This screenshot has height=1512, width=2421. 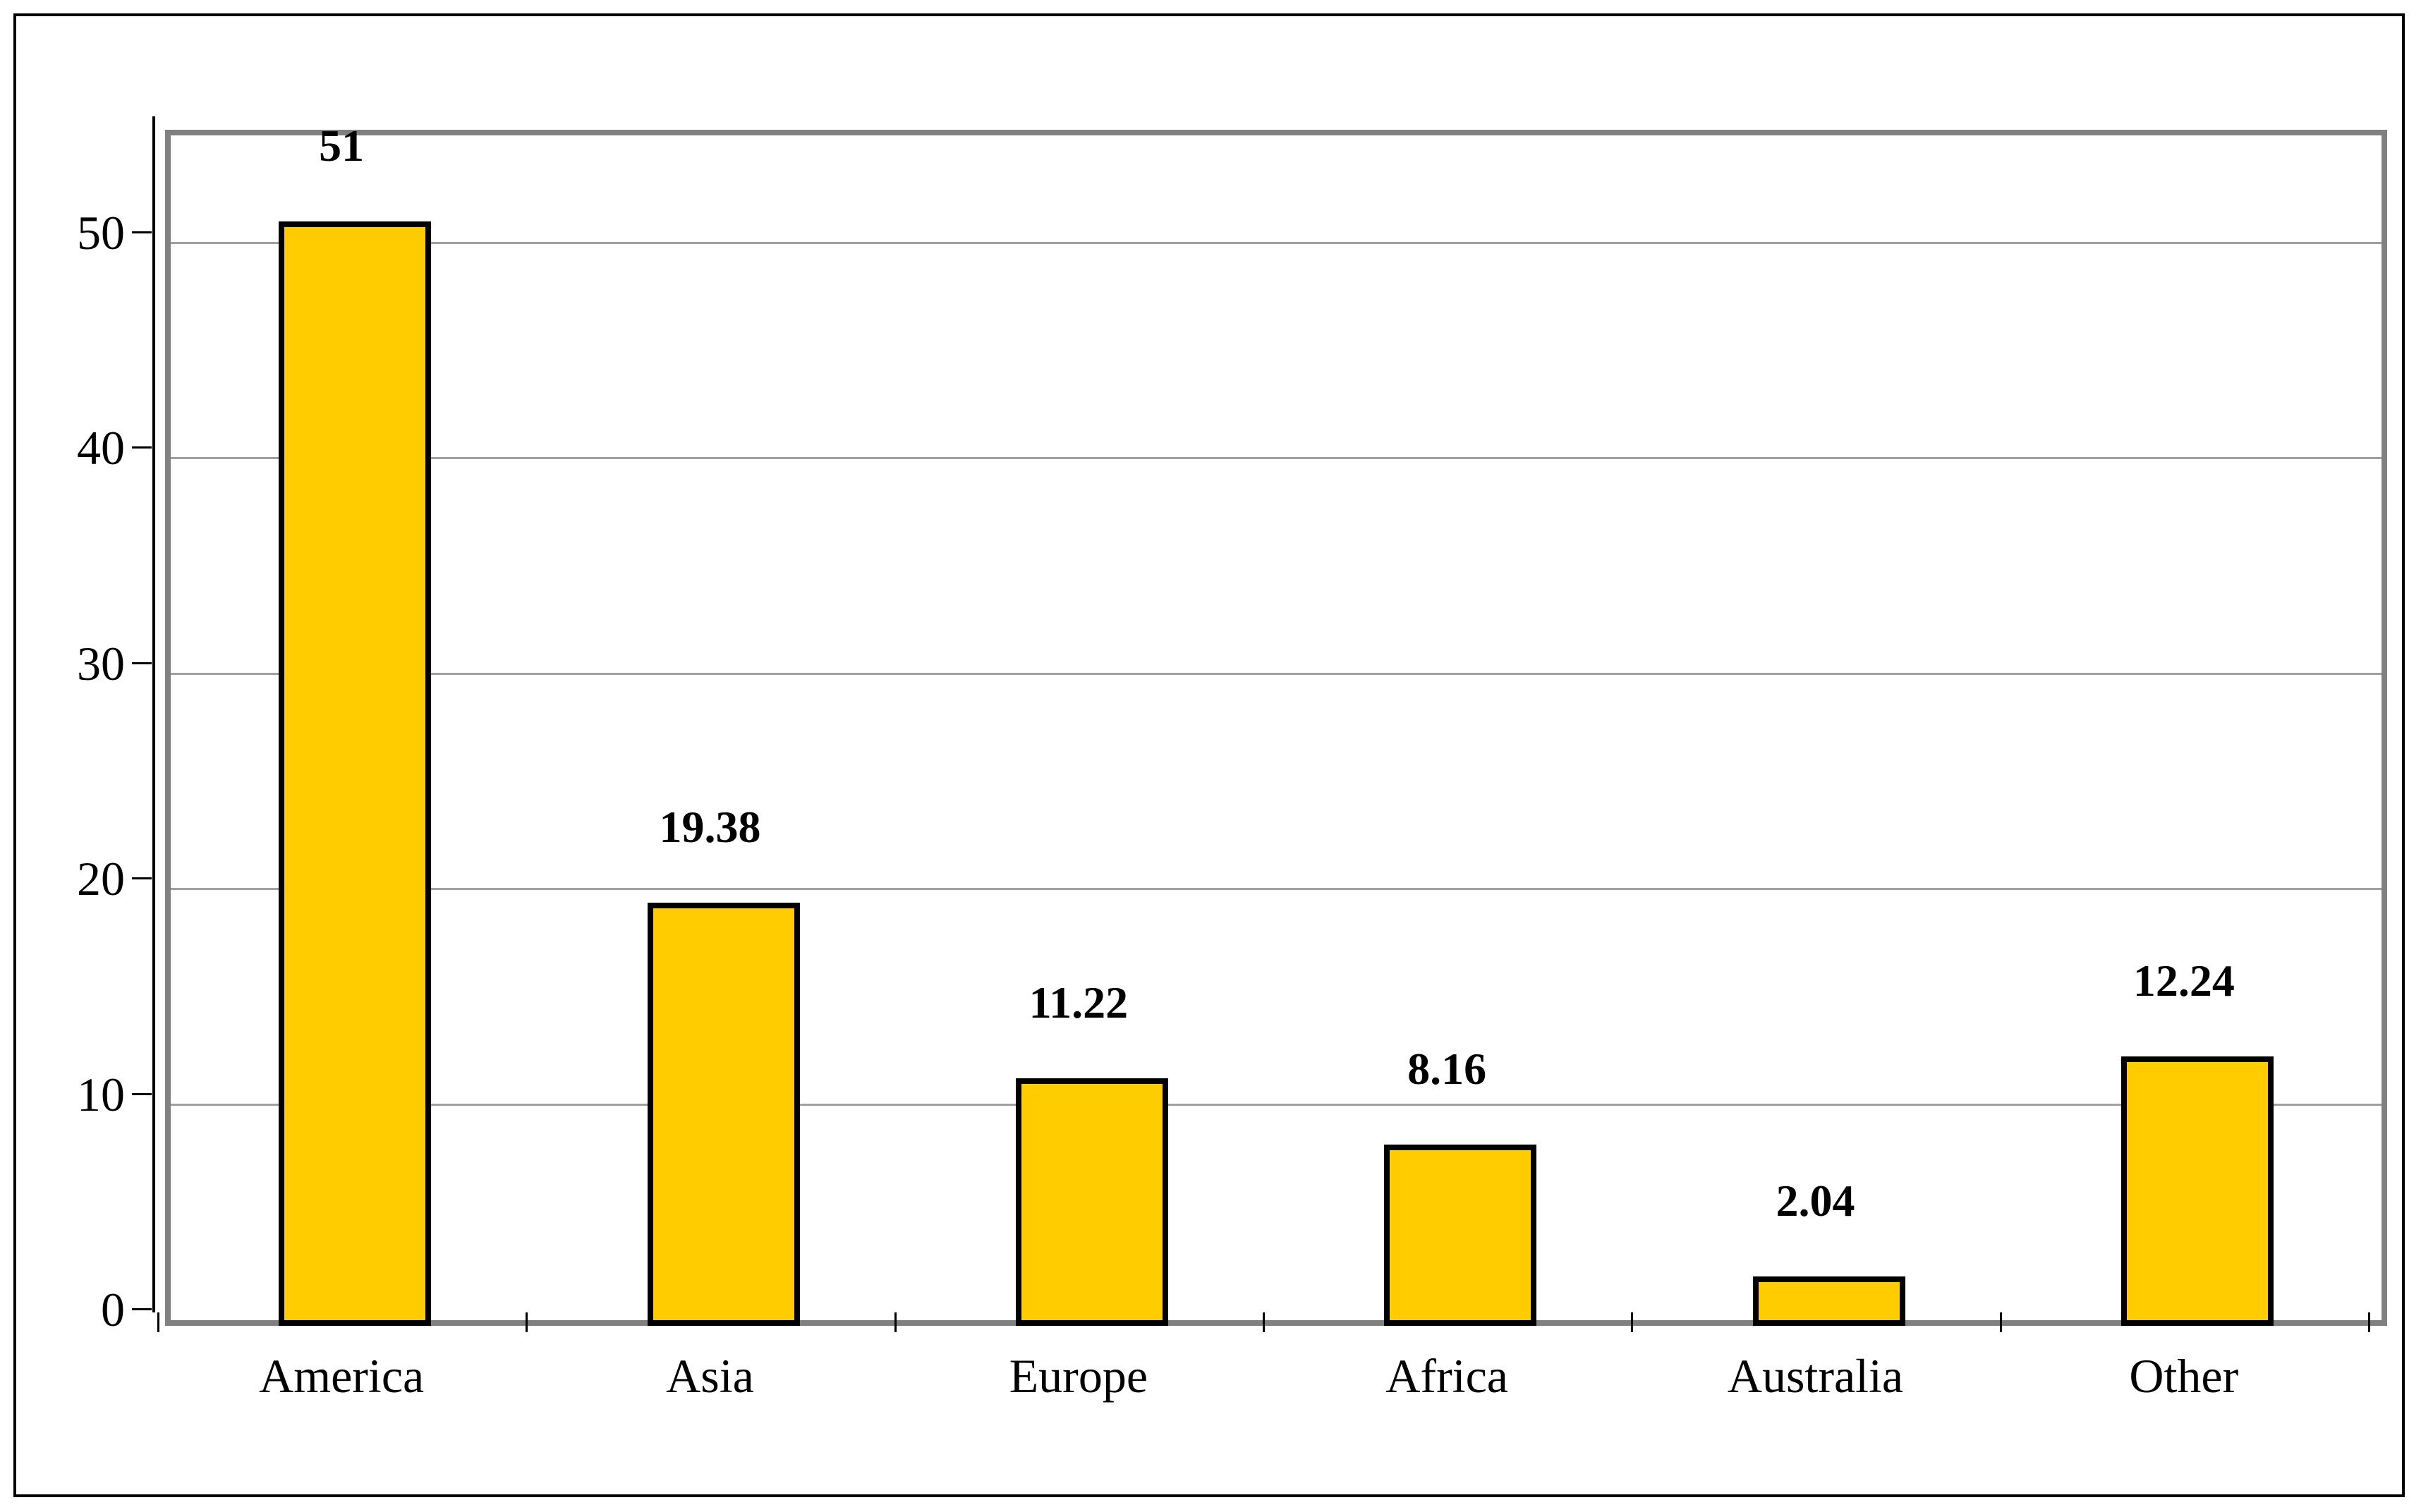 What do you see at coordinates (2184, 1376) in the screenshot?
I see `category-label: Other` at bounding box center [2184, 1376].